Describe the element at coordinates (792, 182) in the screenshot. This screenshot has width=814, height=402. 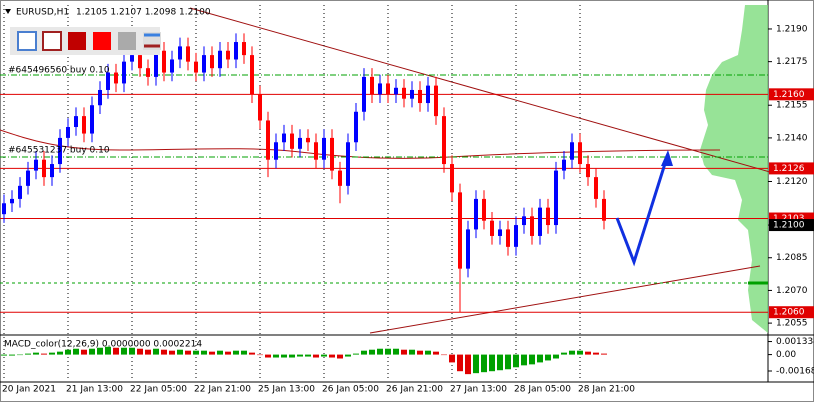
I see `y-tick-label: 1.2120` at that location.